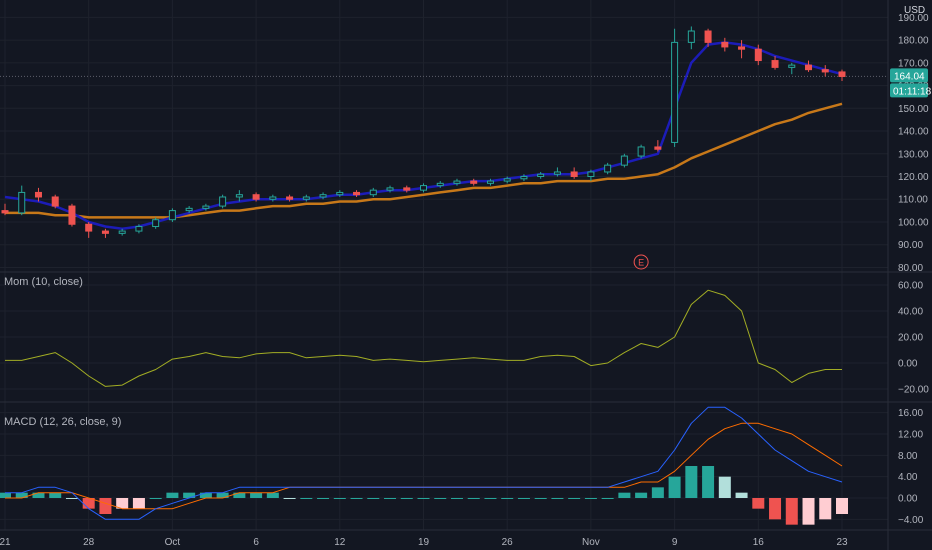  Describe the element at coordinates (913, 63) in the screenshot. I see `price-axis-tick-label: 170.00` at that location.